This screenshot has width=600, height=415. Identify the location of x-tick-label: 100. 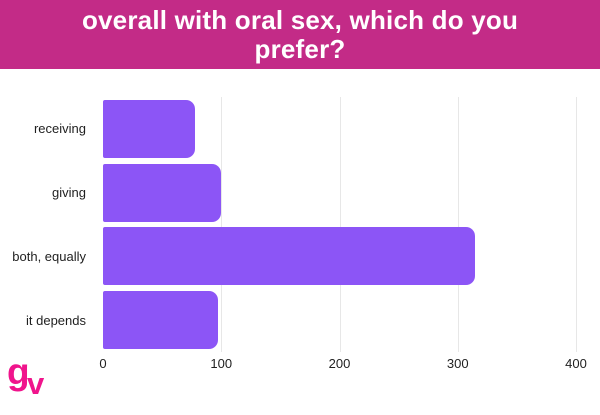
(221, 363).